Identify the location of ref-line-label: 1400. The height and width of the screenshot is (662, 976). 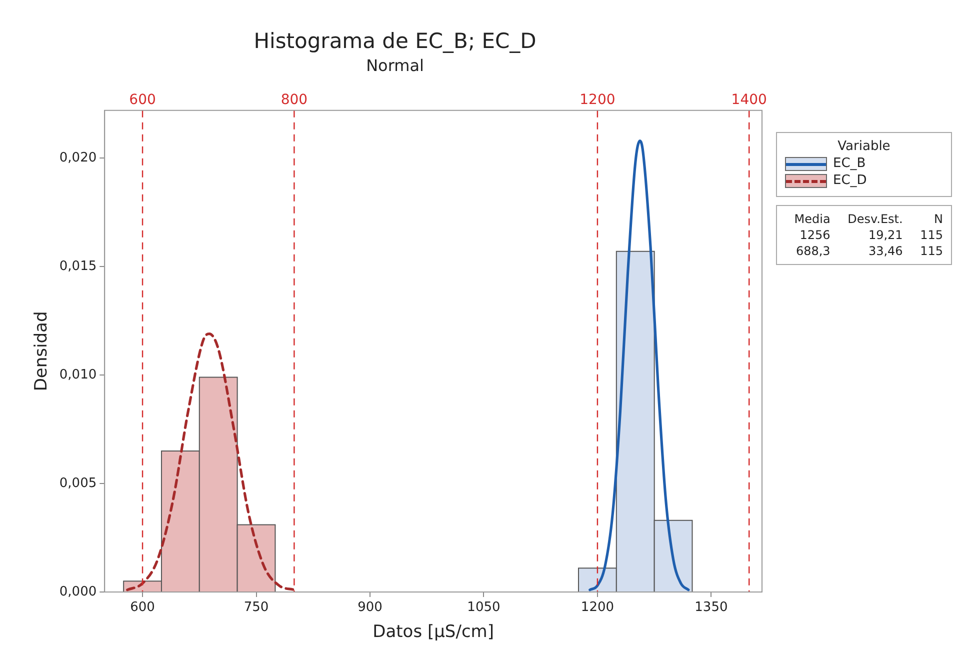
(749, 100).